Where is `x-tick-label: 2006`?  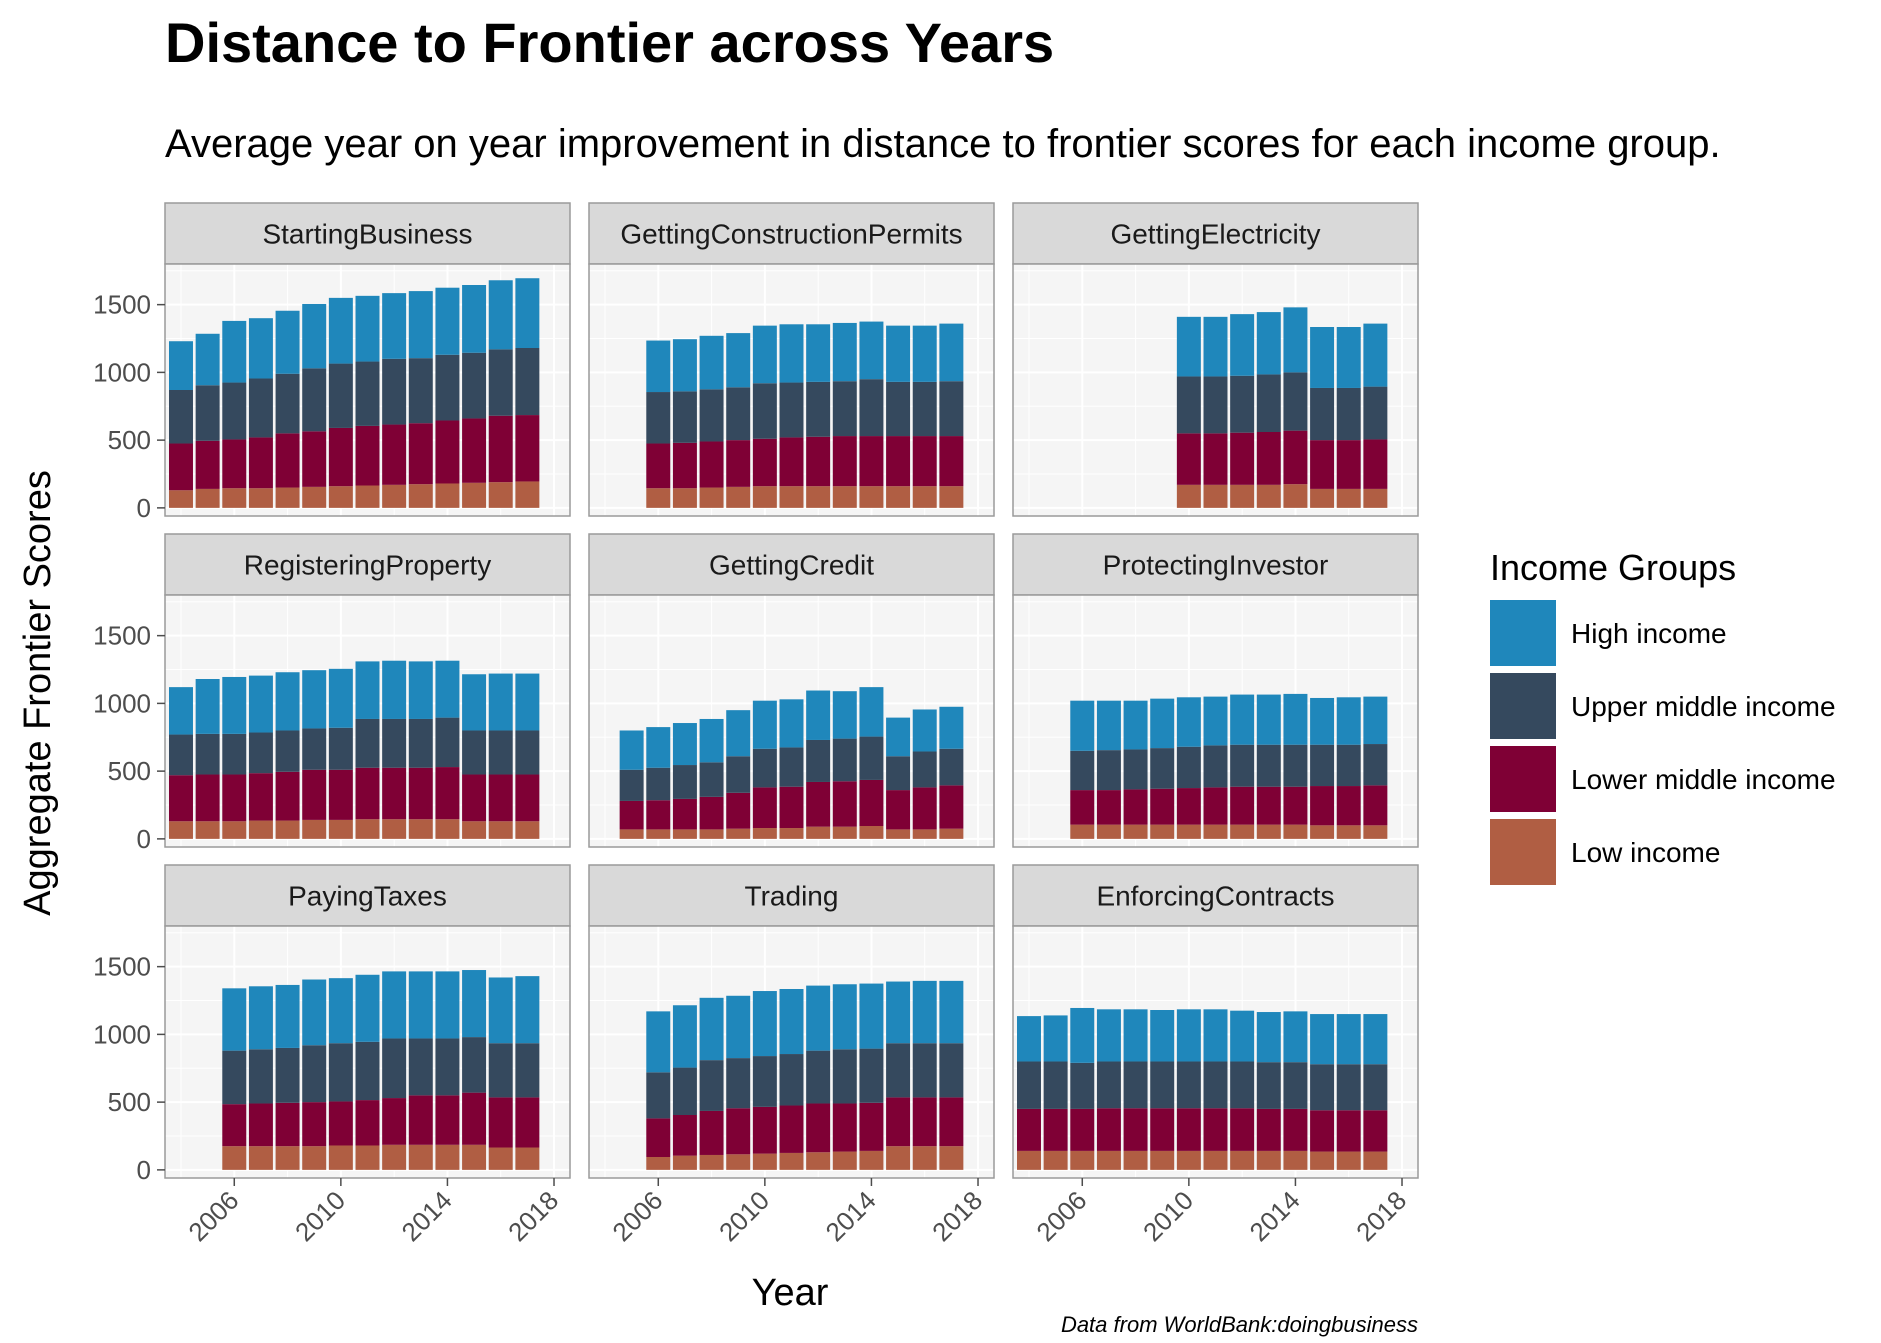 x-tick-label: 2006 is located at coordinates (1061, 1216).